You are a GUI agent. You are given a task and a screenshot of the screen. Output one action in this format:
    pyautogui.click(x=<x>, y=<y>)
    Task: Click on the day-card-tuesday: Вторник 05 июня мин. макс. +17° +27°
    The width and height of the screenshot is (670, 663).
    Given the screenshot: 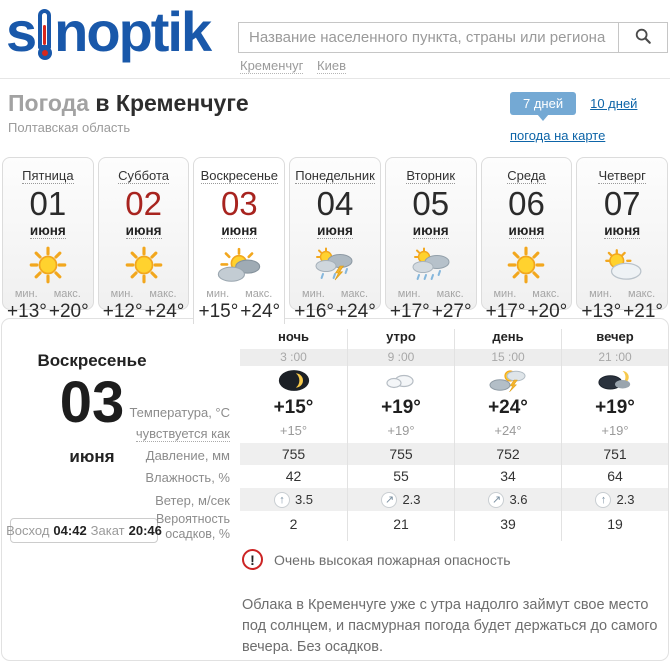 What is the action you would take?
    pyautogui.click(x=430, y=239)
    